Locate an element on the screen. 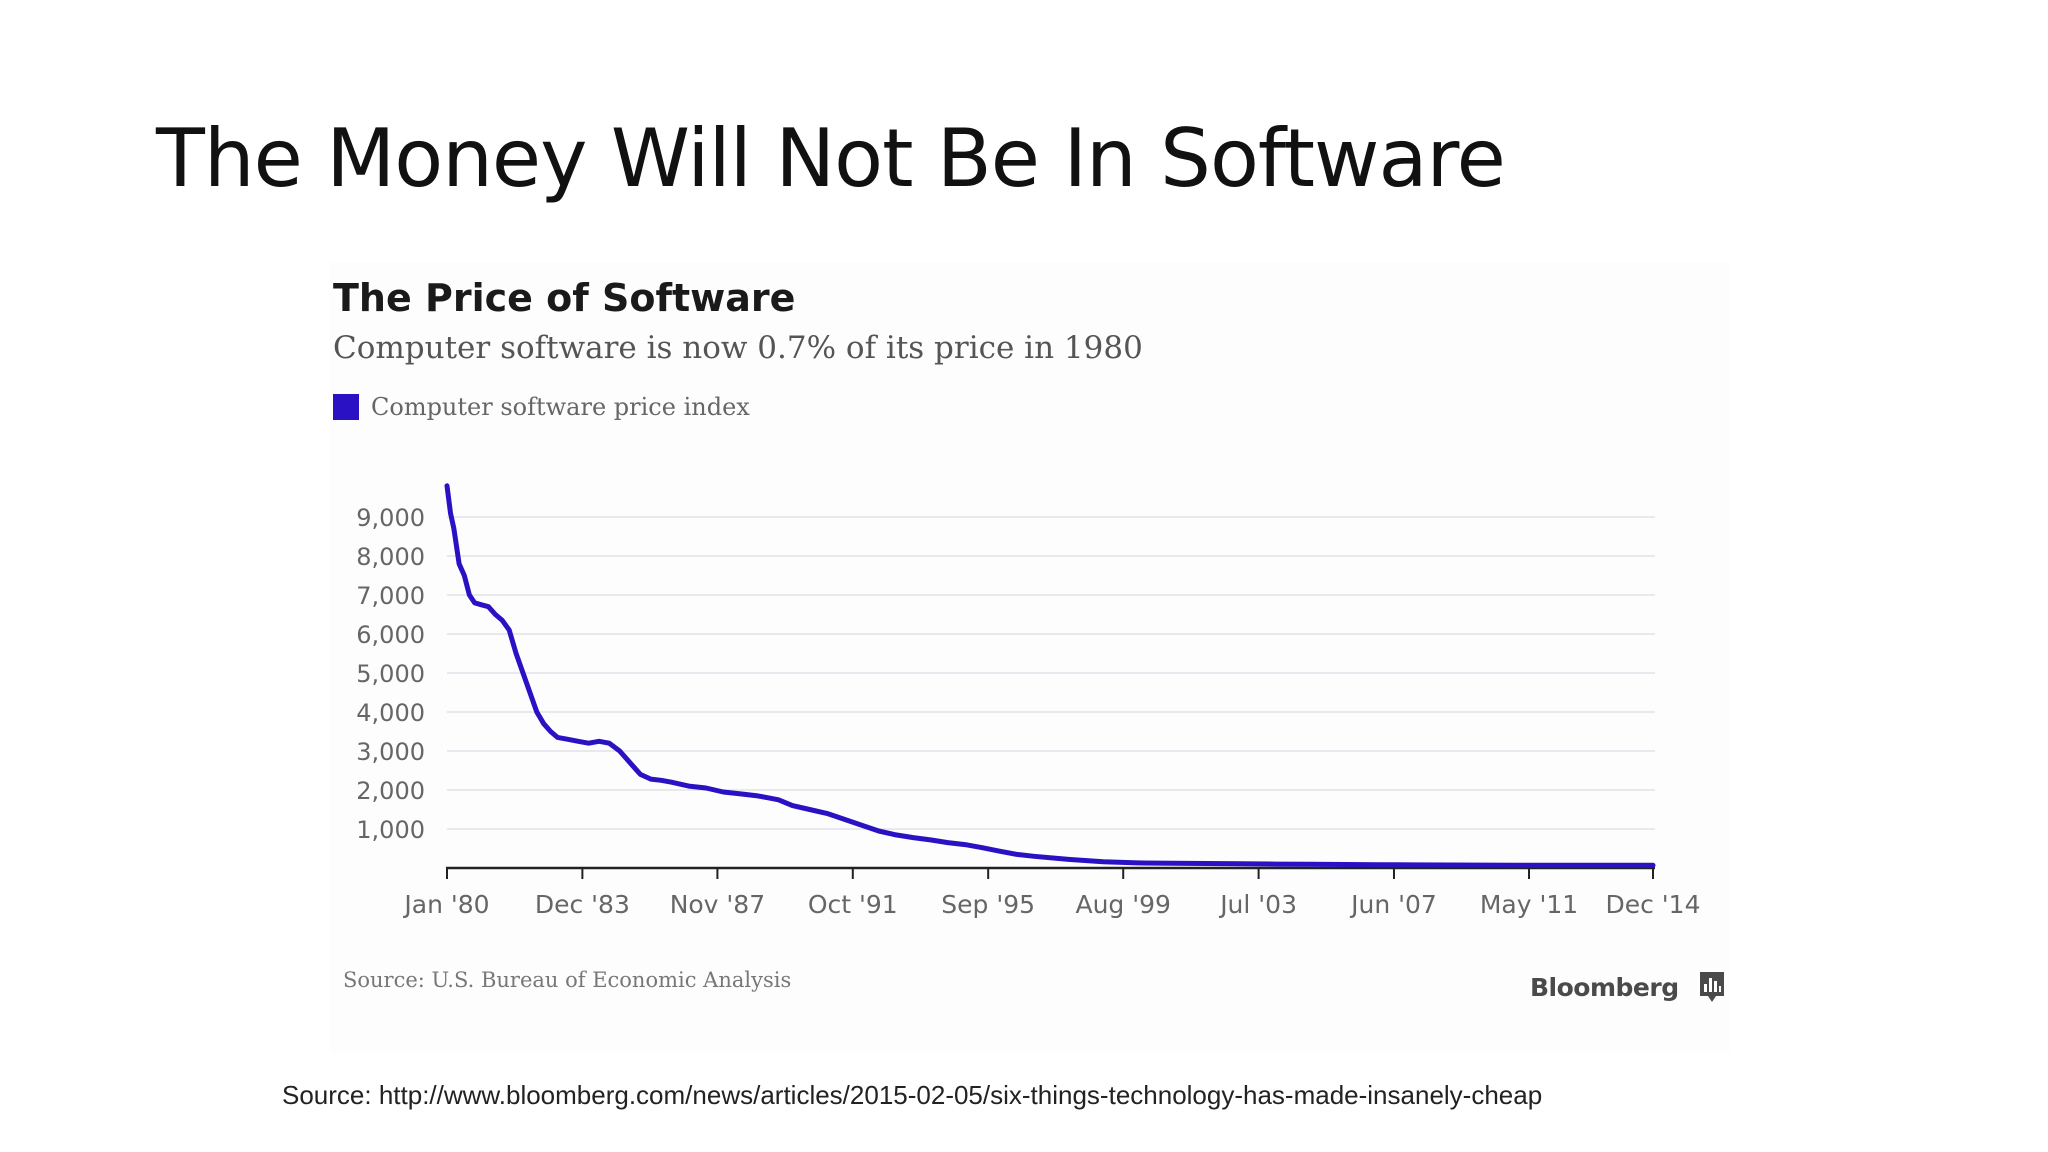 This screenshot has height=1152, width=2048. chart-source-note: Source: U.S. Bureau of Economic Analysis is located at coordinates (567, 980).